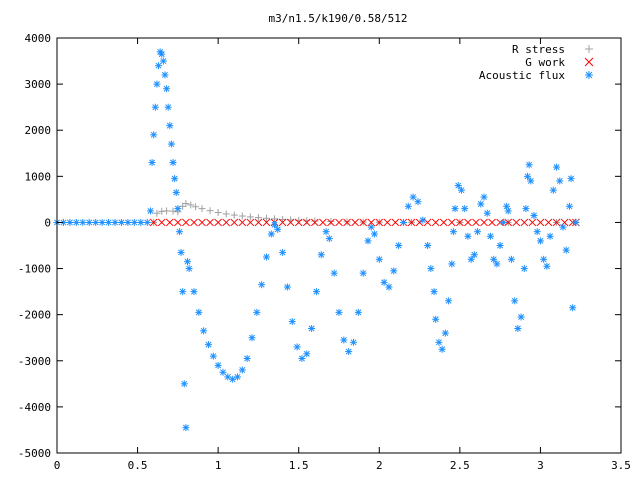 This screenshot has height=480, width=640. I want to click on x-tick-label: 0.5, so click(138, 465).